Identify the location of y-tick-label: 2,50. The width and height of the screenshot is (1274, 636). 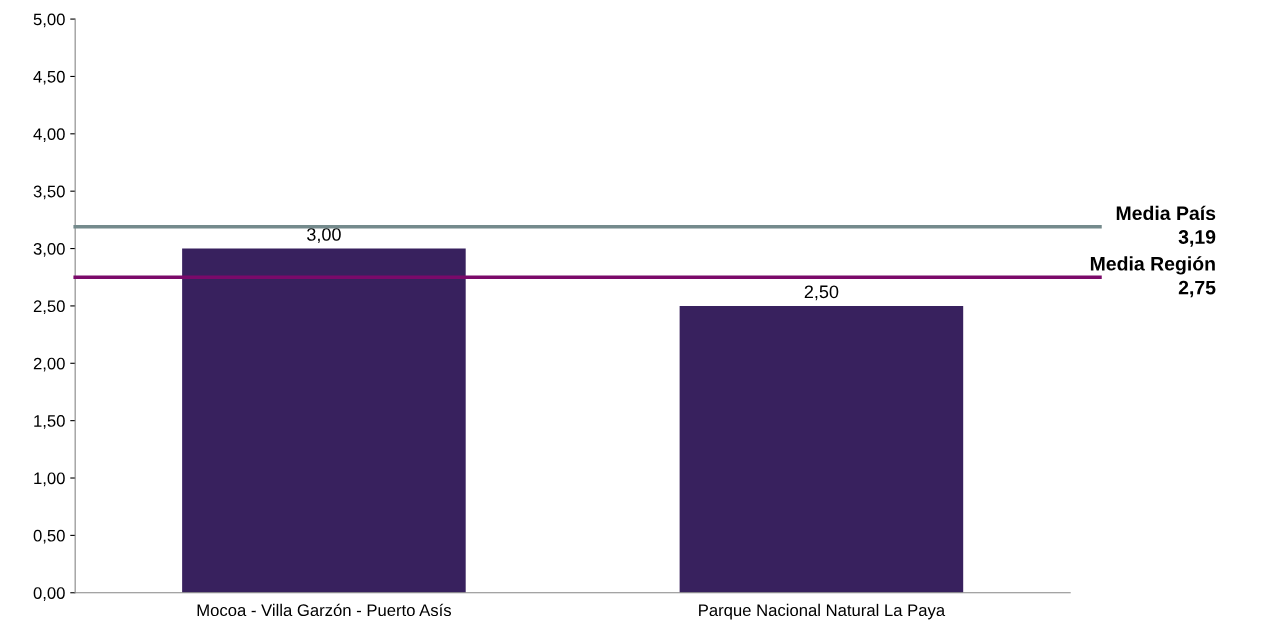
(49, 307).